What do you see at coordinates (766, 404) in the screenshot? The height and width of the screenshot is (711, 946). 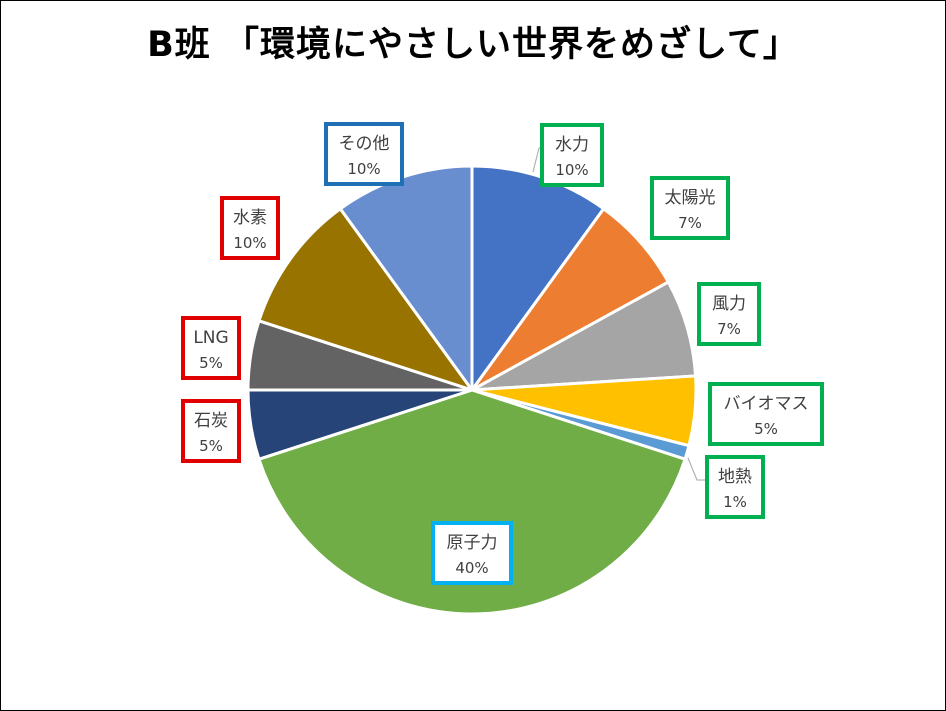 I see `slice-label-name: バイオマス` at bounding box center [766, 404].